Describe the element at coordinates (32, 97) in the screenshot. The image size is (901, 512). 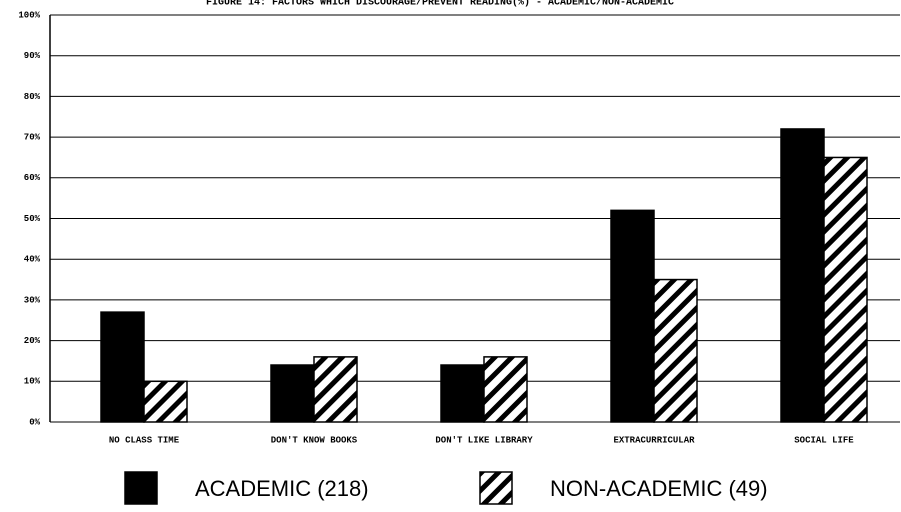
I see `y-tick-label: 80%` at that location.